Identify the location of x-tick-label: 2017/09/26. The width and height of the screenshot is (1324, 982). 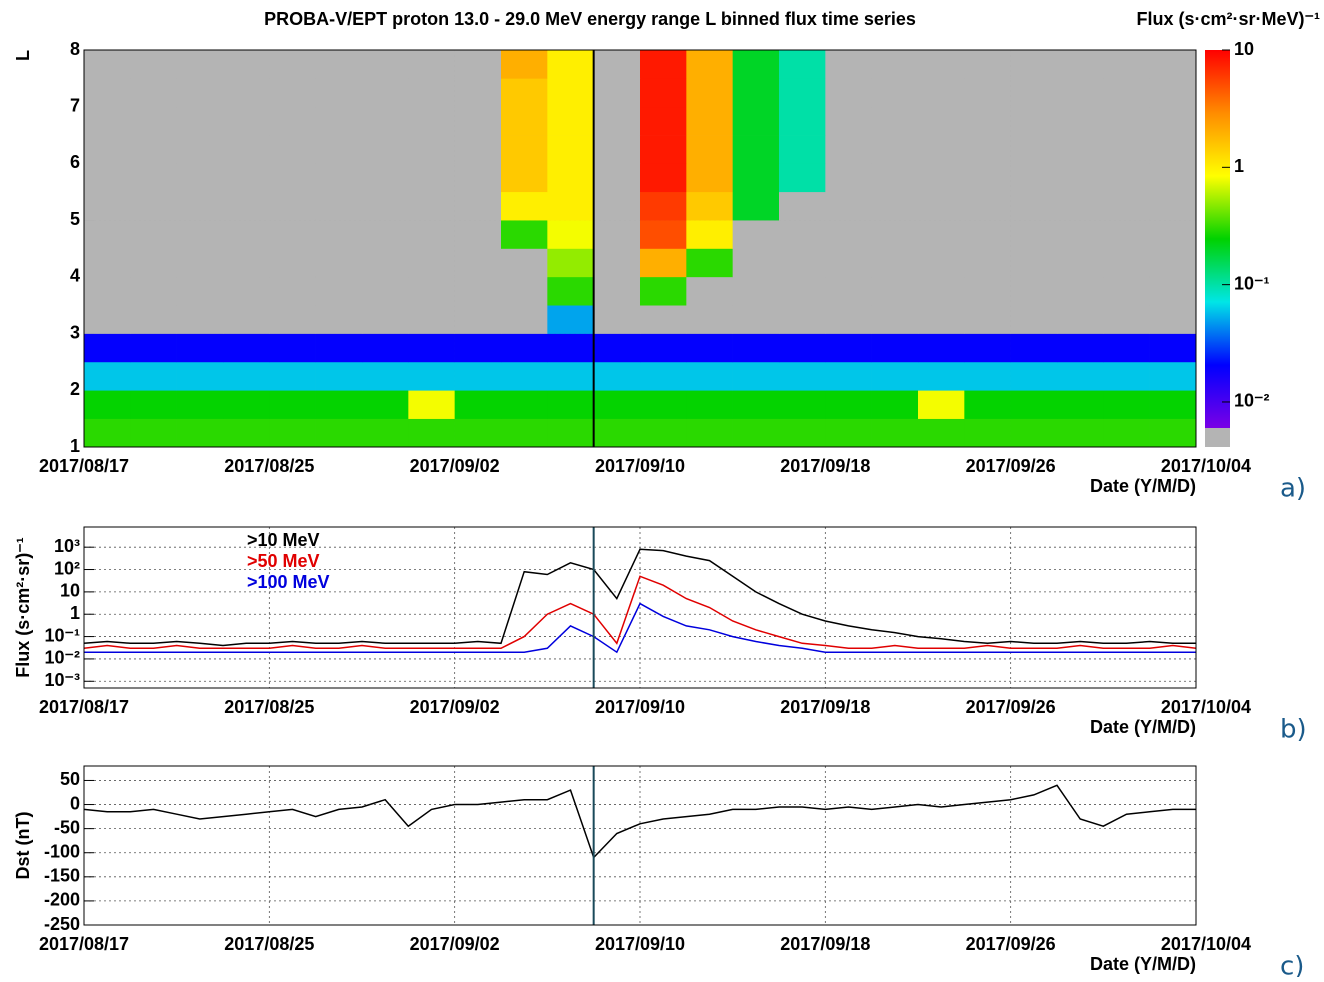
(1011, 707).